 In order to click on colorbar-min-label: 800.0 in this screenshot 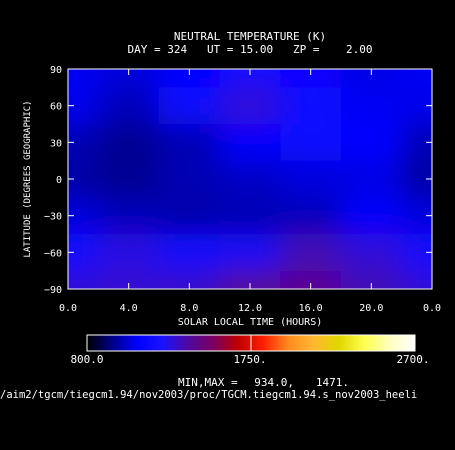, I will do `click(86, 359)`.